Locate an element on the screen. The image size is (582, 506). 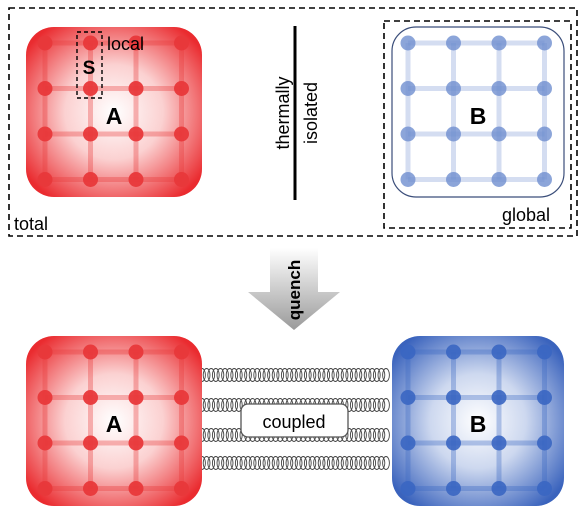
system-a-label: A is located at coordinates (114, 424).